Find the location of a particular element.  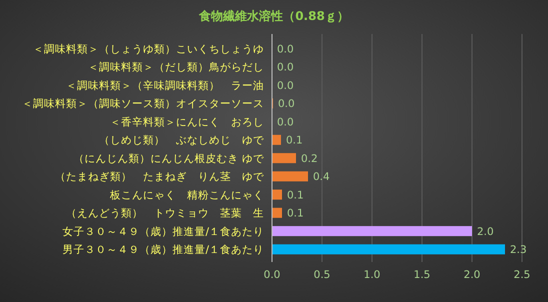

y-tick-label: （しめじ類） ぶなしめじ ゆで is located at coordinates (182, 140).